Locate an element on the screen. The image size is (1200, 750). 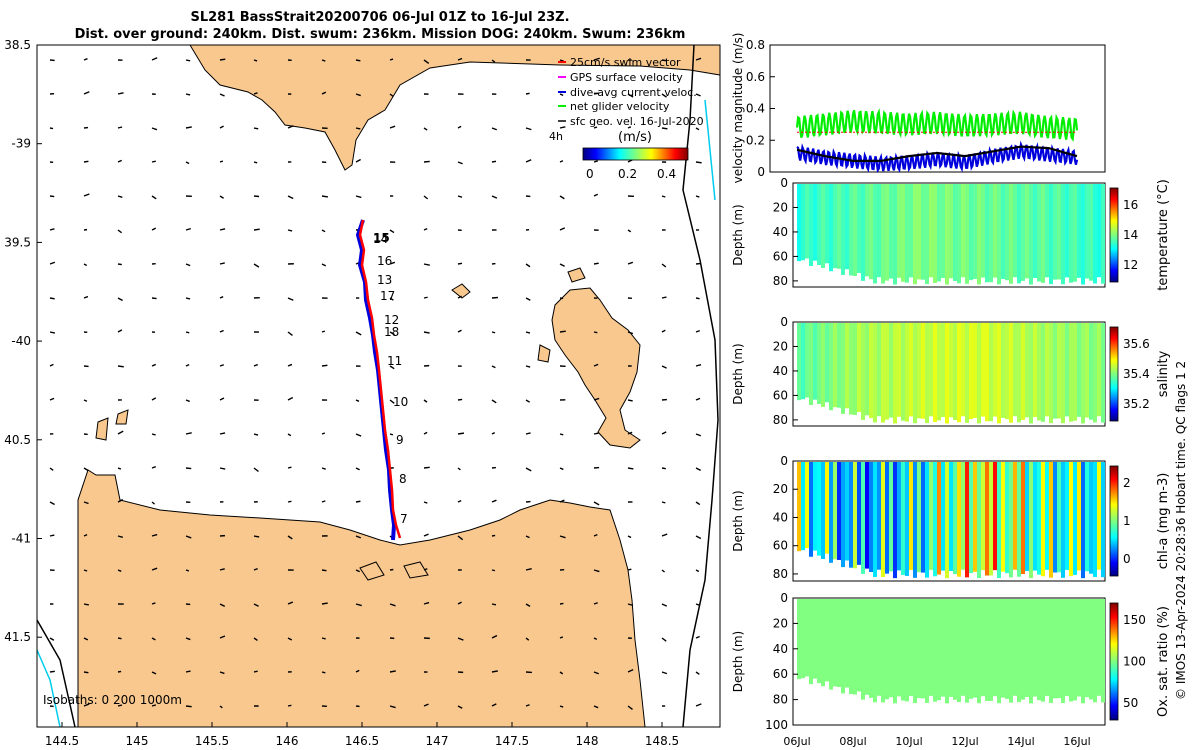
time-tick: 06Jul is located at coordinates (796, 741).